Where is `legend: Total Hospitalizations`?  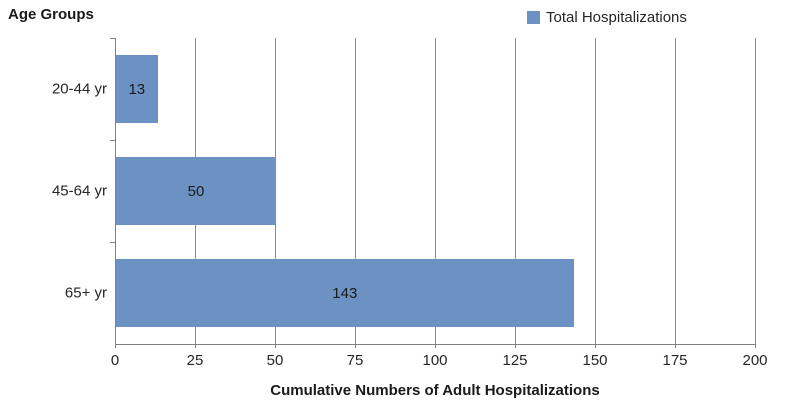
legend: Total Hospitalizations is located at coordinates (607, 17).